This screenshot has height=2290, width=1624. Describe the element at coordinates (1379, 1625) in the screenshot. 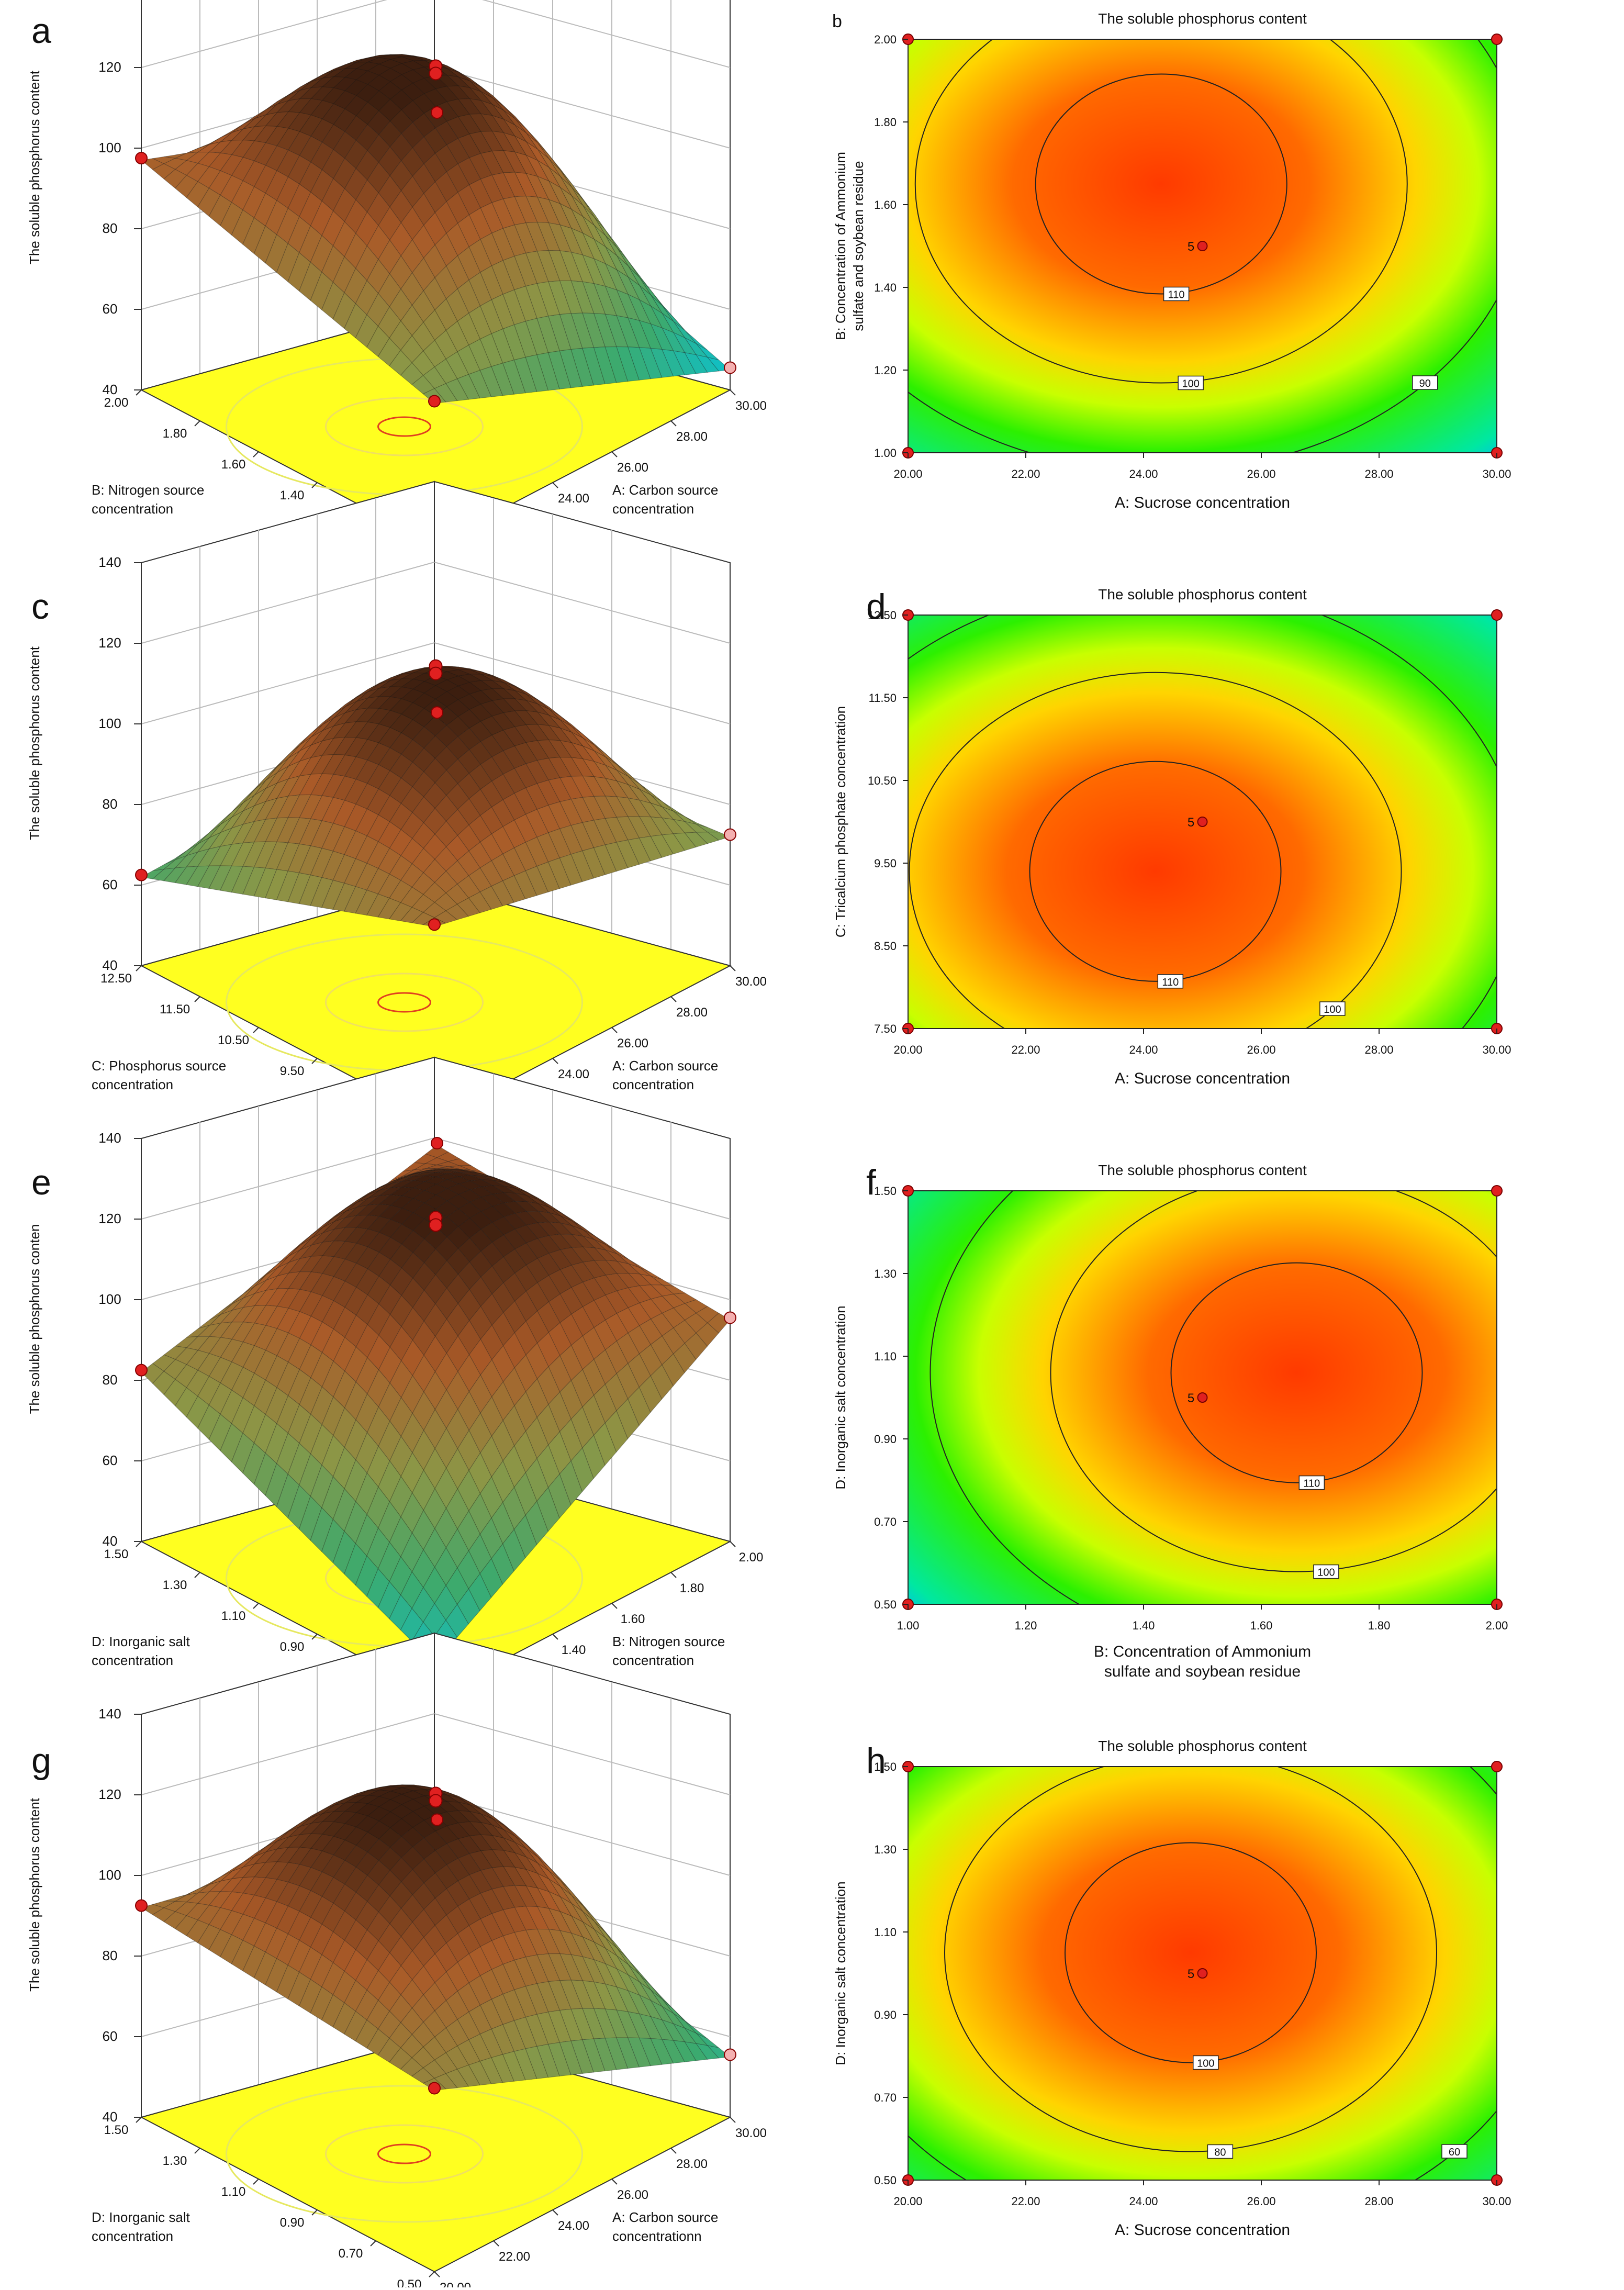

I see `x-tick-label: 1.80` at that location.